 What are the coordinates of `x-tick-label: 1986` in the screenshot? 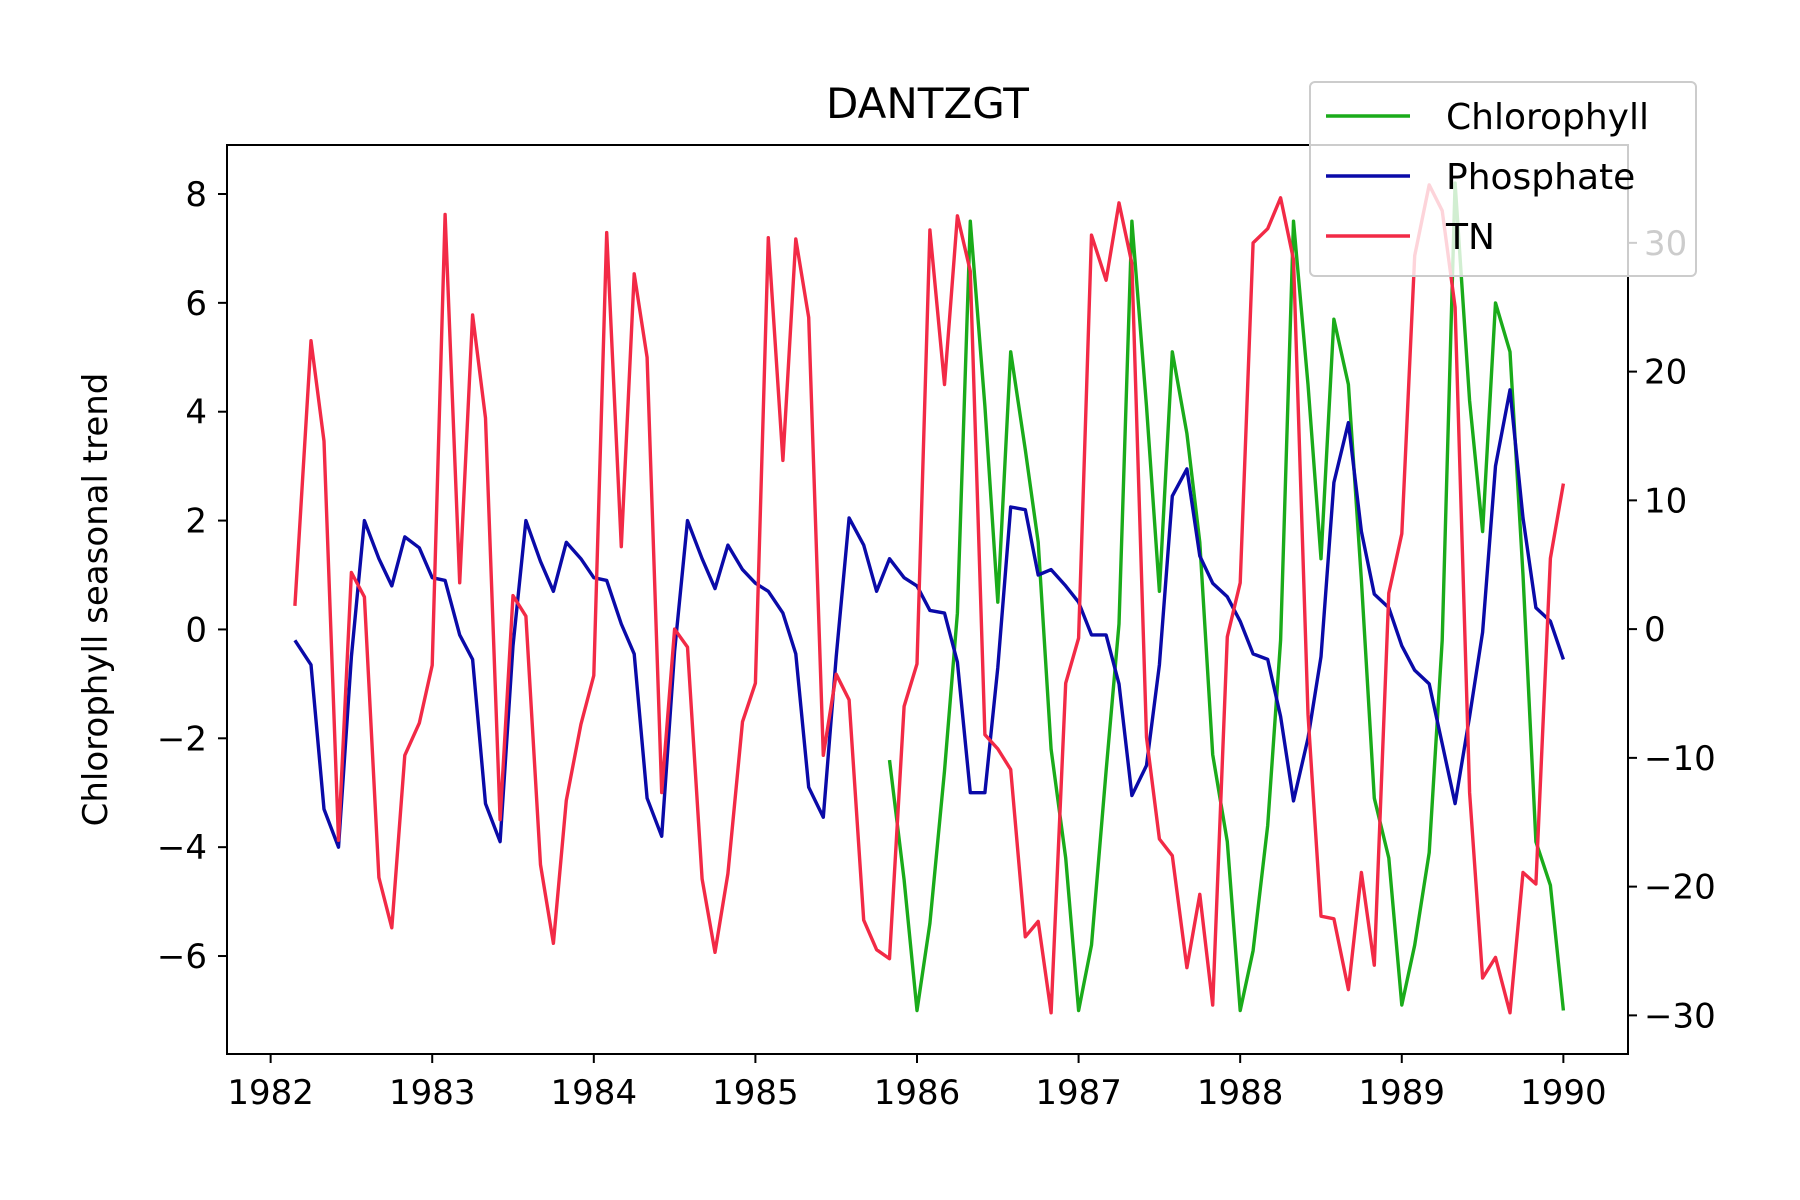 It's located at (917, 1093).